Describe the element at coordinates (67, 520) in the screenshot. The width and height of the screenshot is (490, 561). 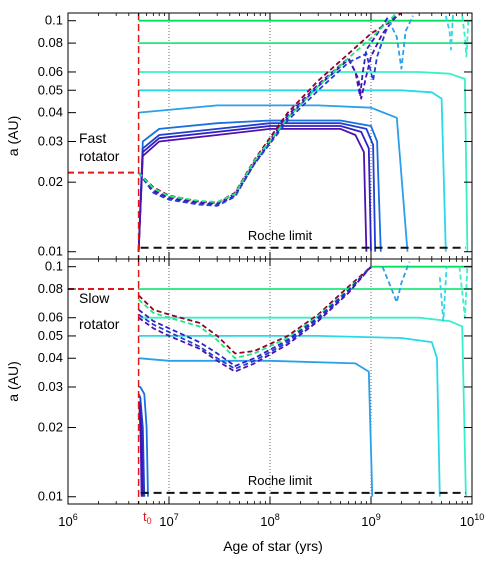
I see `x-tick-label: 10⁶` at that location.